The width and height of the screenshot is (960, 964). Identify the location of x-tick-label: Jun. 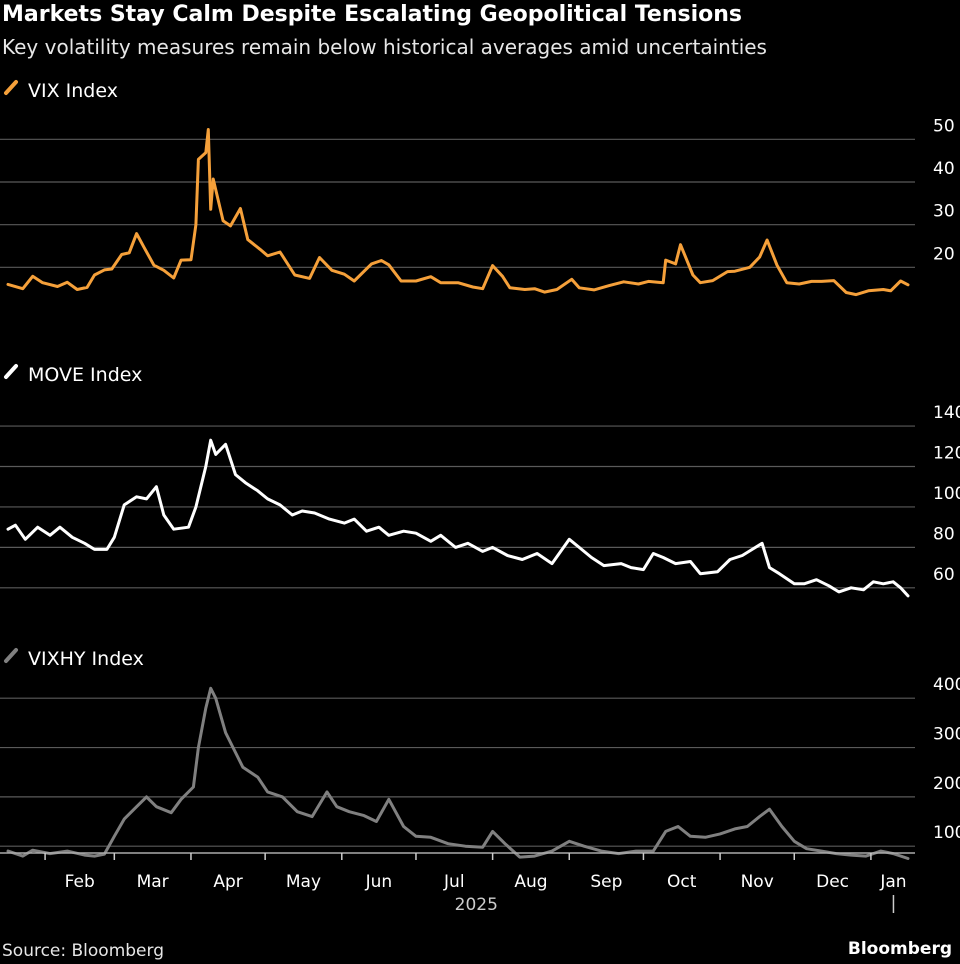
(379, 882).